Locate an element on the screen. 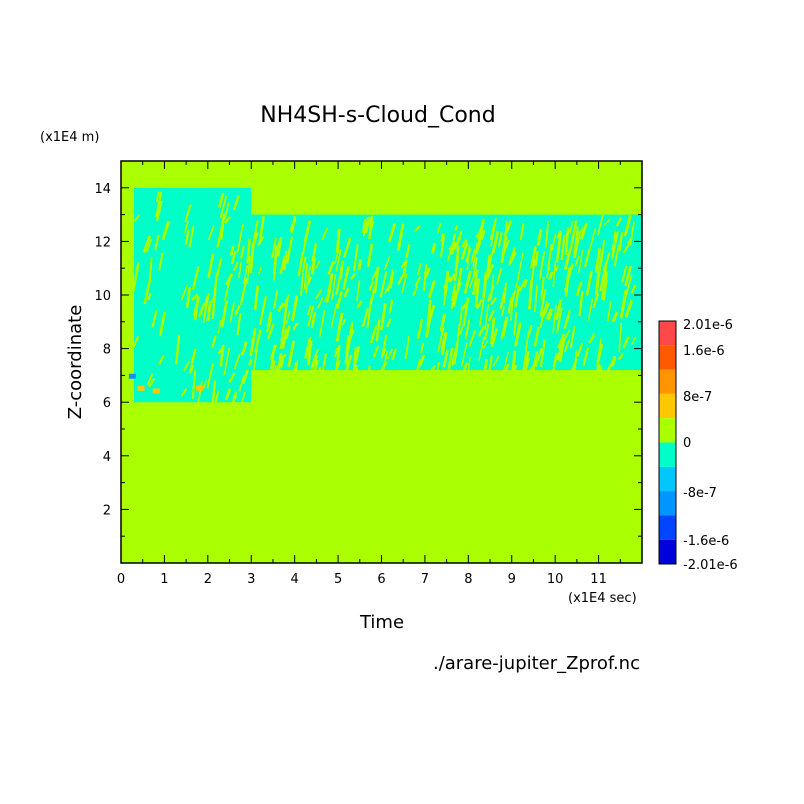  x-tick-label: 4 is located at coordinates (295, 579).